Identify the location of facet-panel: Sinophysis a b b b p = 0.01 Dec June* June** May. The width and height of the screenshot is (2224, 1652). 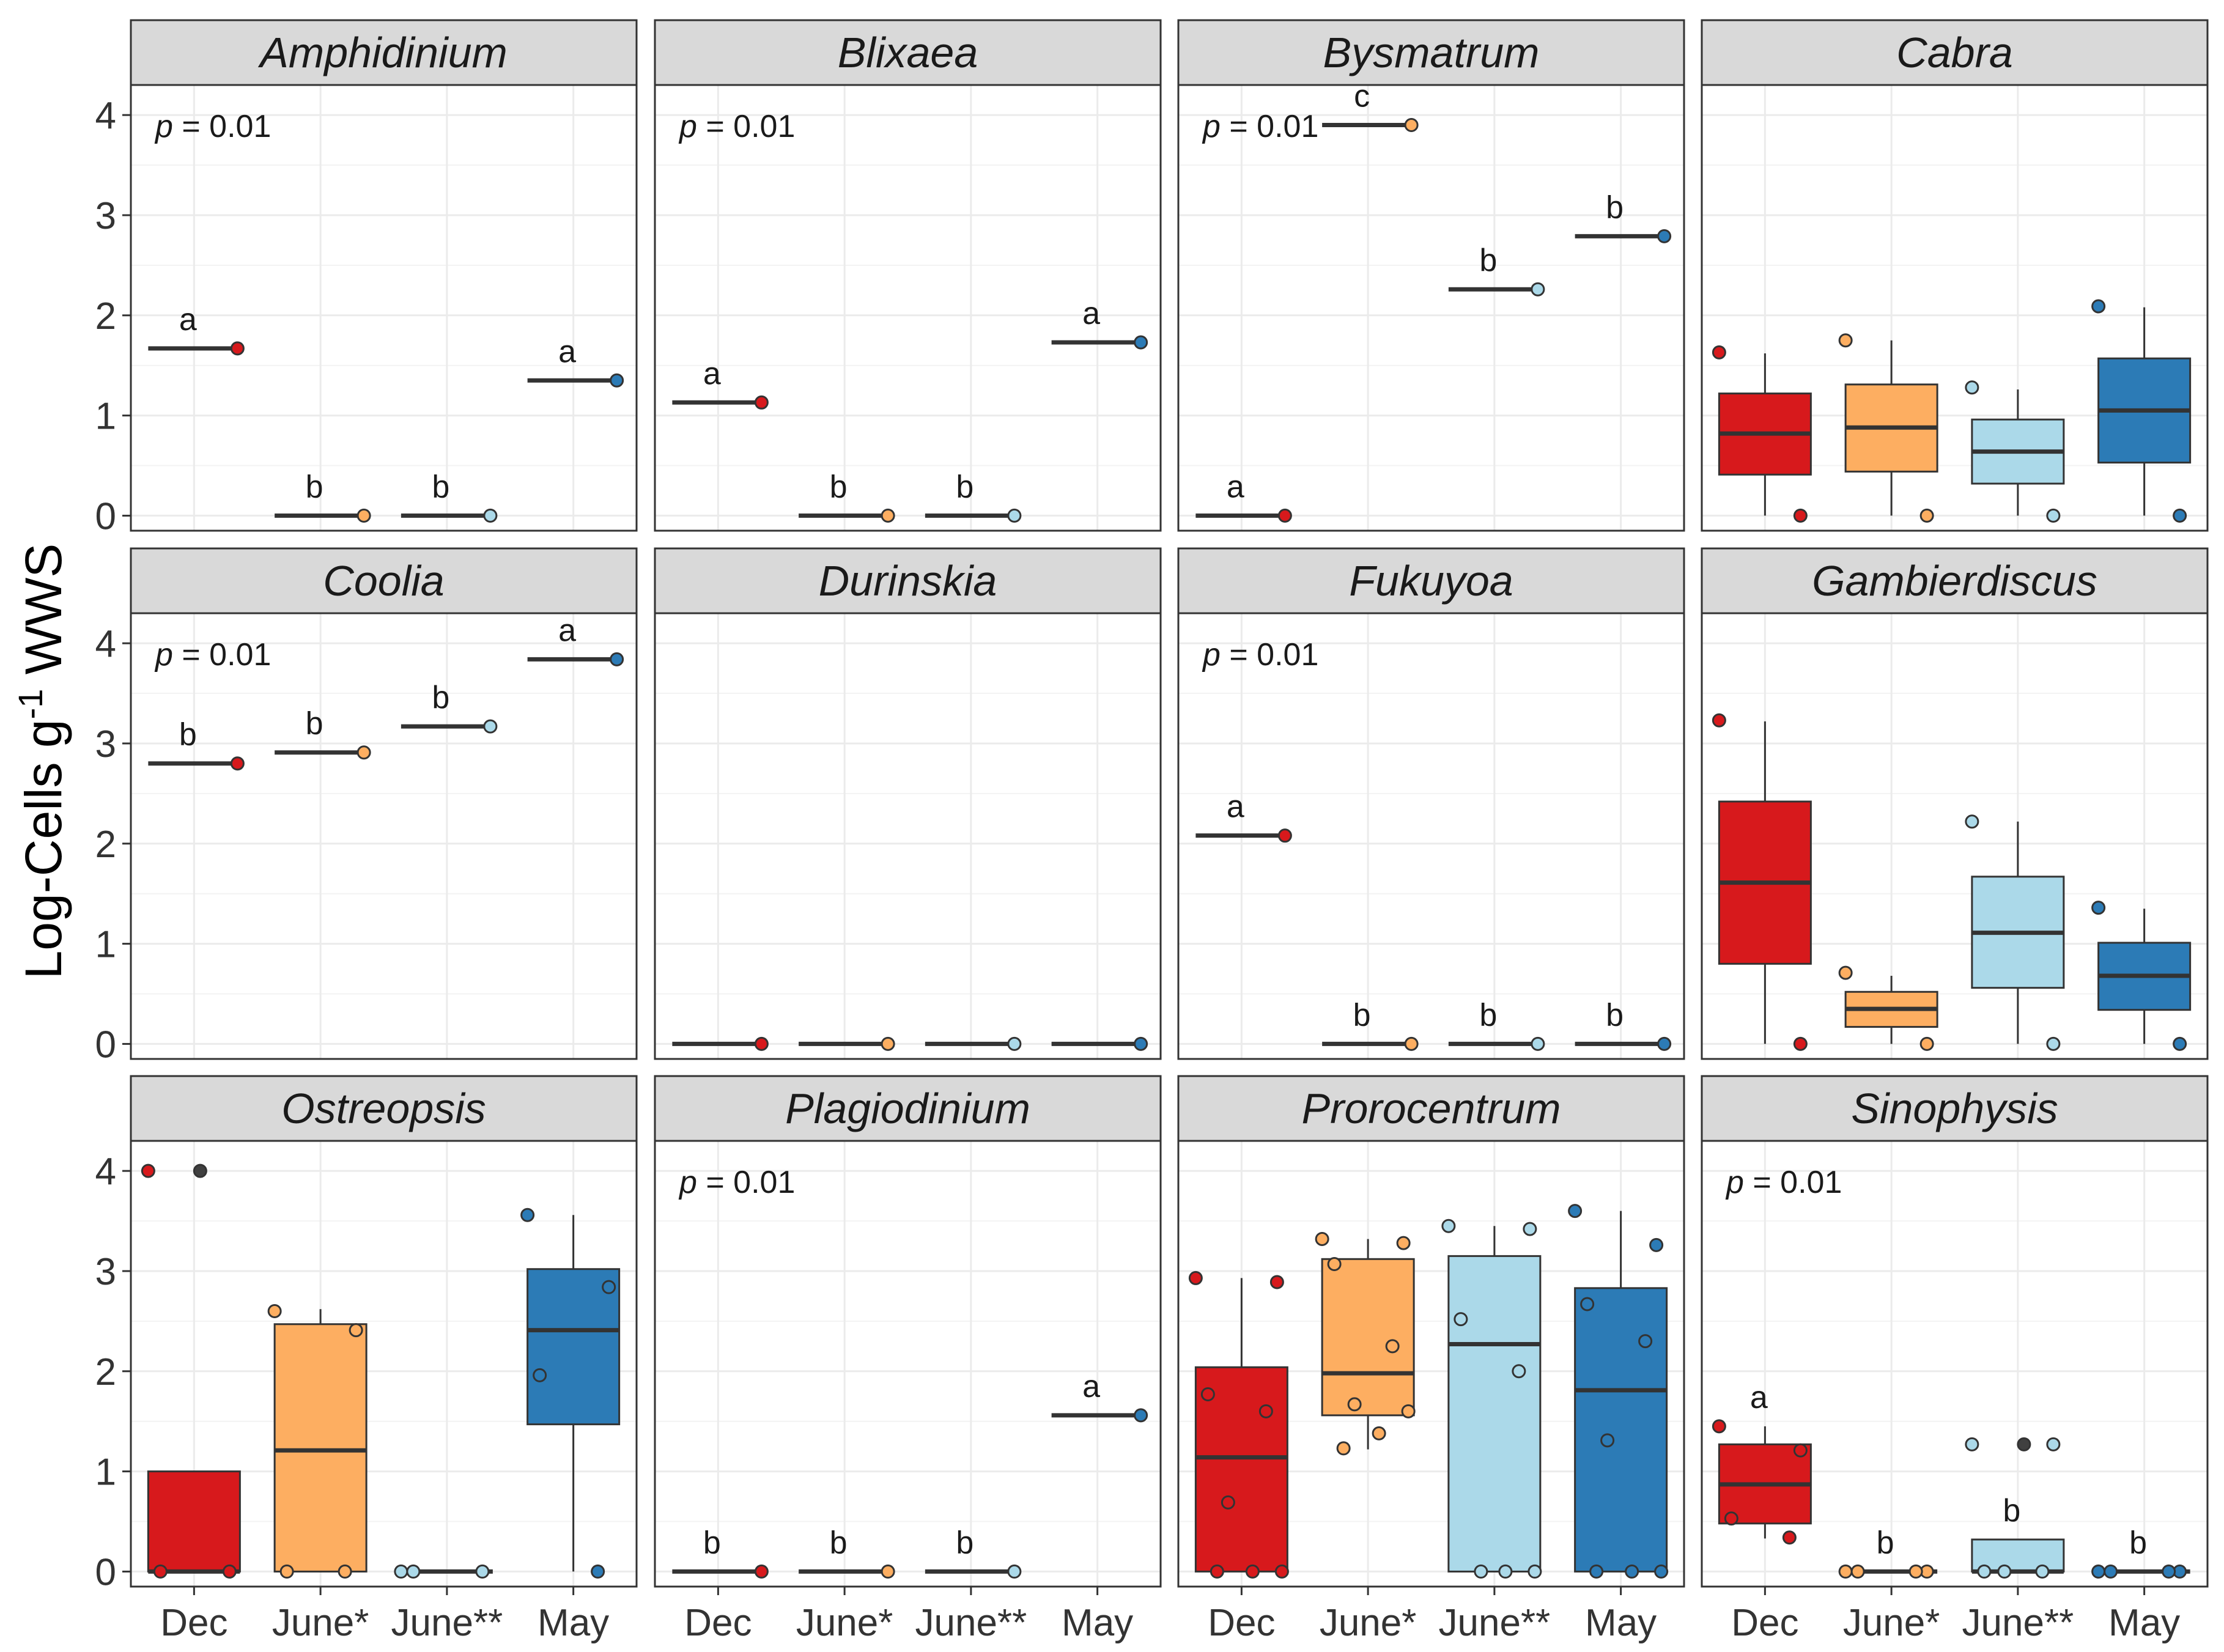
(1955, 1359).